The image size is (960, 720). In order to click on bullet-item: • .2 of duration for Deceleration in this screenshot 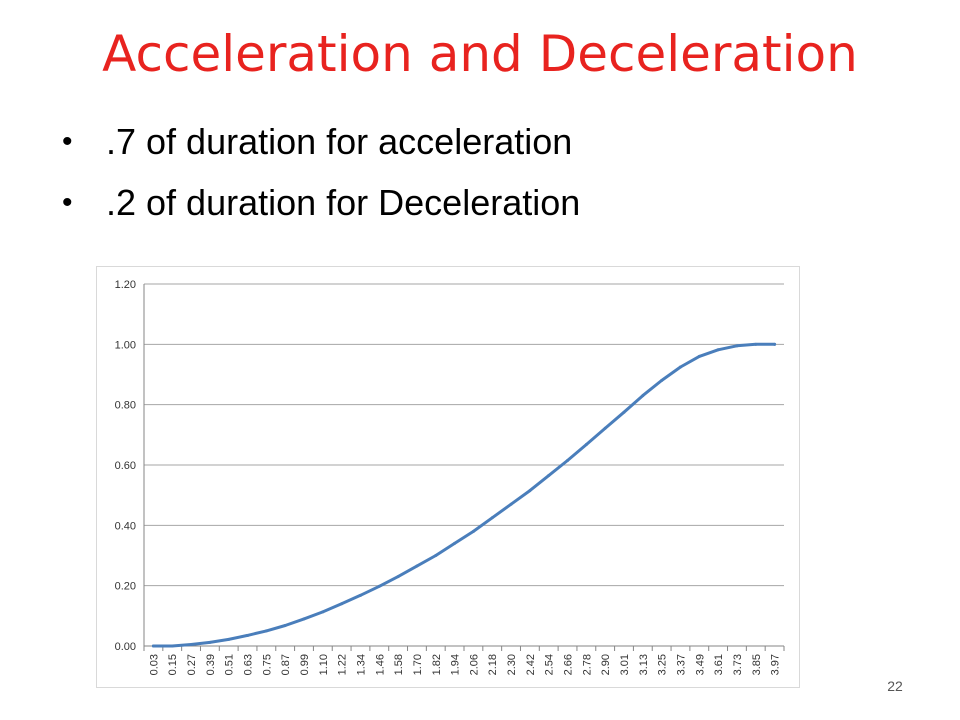, I will do `click(321, 203)`.